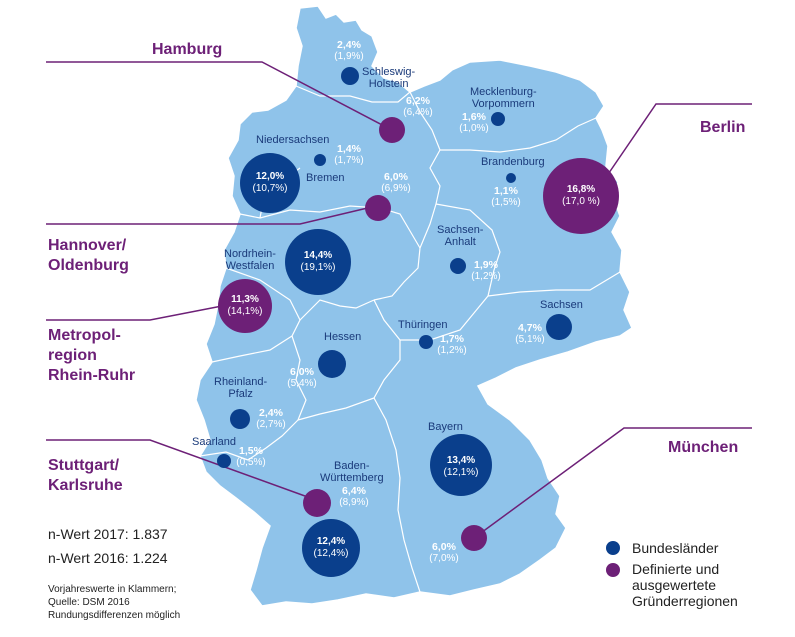 Image resolution: width=795 pixels, height=637 pixels. What do you see at coordinates (486, 271) in the screenshot?
I see `value-sachsen-anhalt: 1,9% (1,2%)` at bounding box center [486, 271].